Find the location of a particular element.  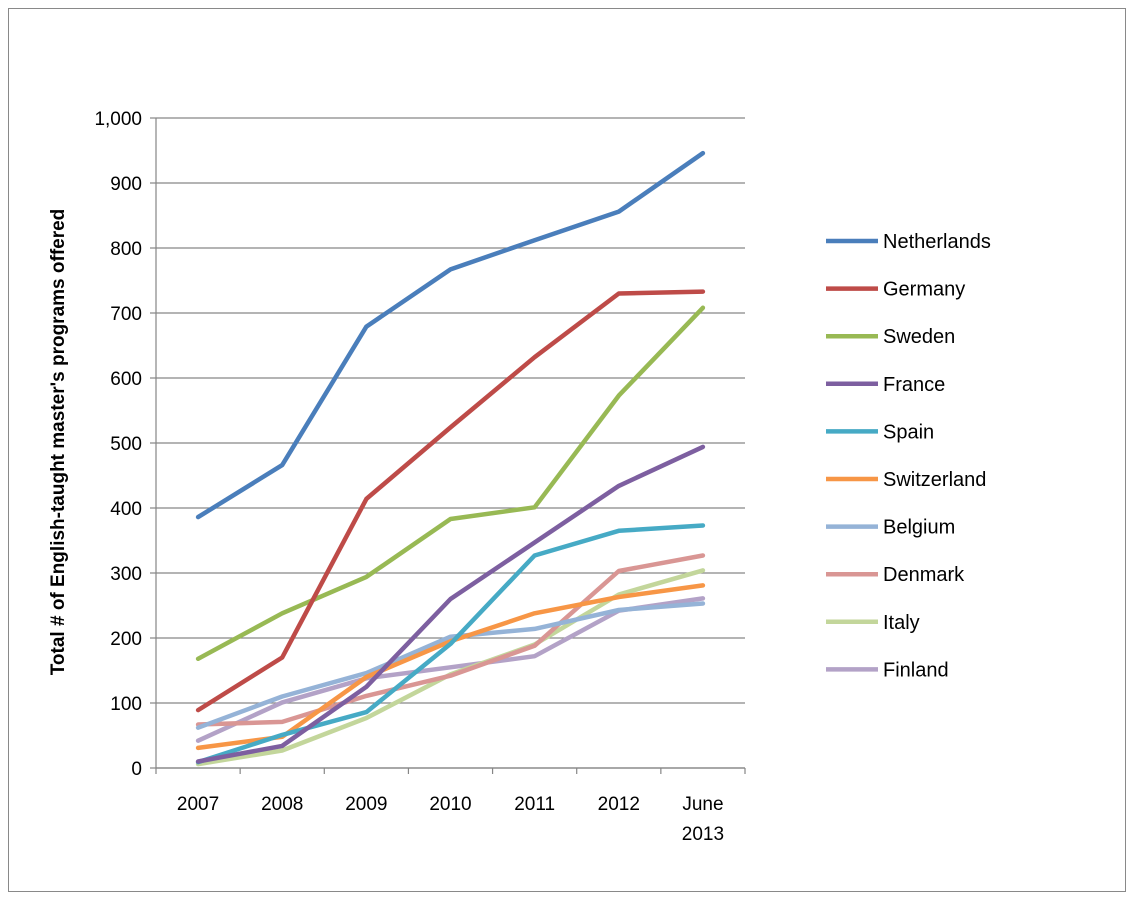

y-tick-label: 1,000 is located at coordinates (118, 119).